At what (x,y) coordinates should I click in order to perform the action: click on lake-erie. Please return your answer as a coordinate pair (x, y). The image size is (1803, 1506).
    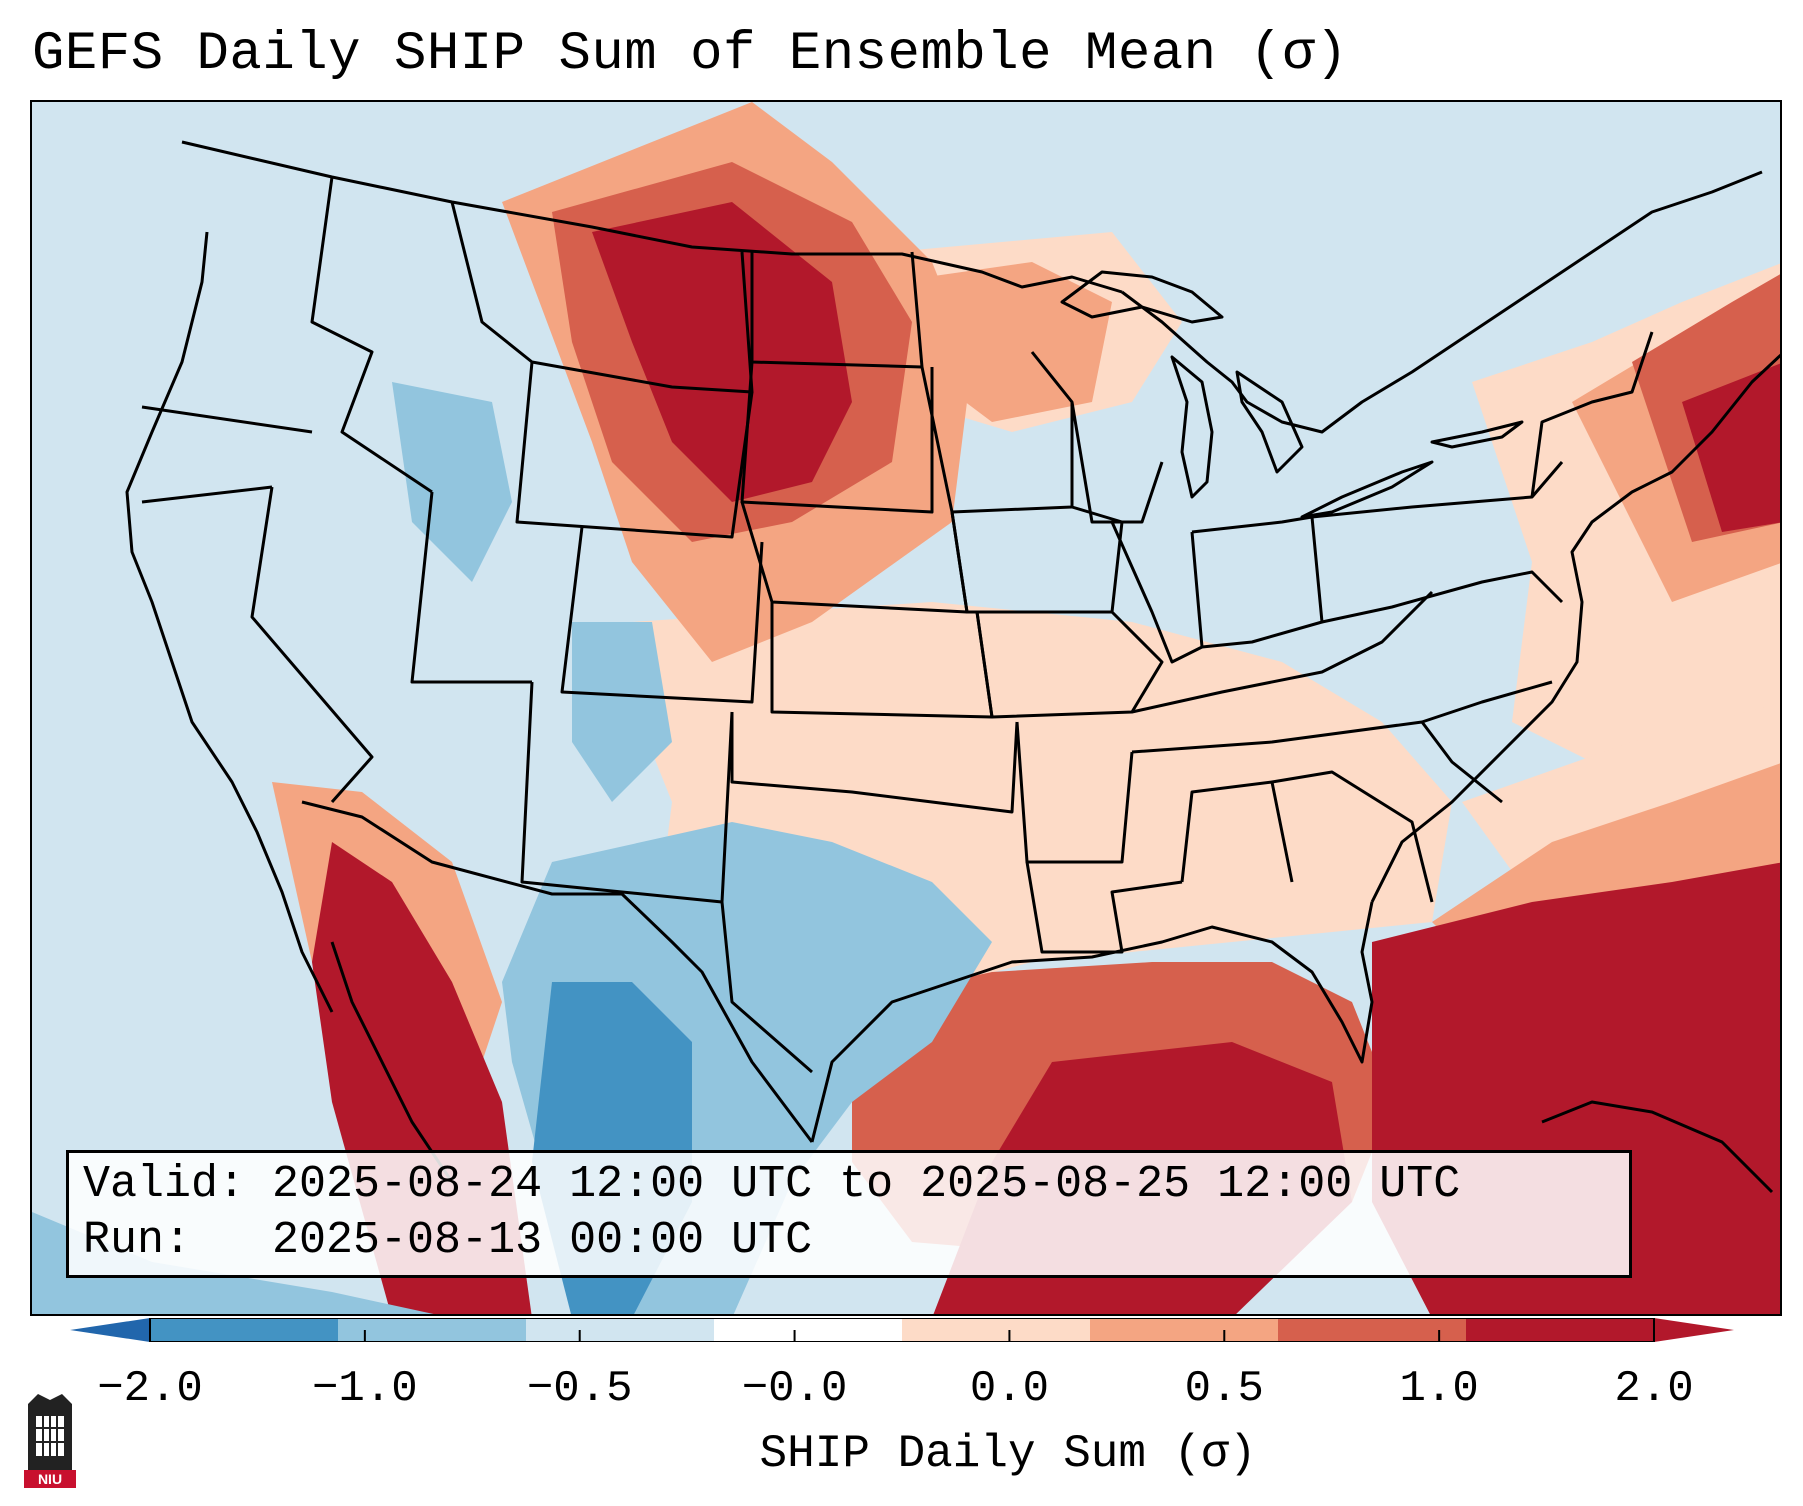
    Looking at the image, I should click on (1367, 489).